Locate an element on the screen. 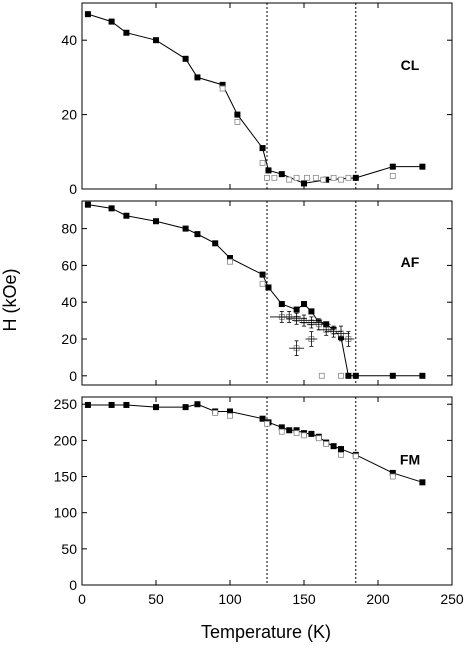 Image resolution: width=469 pixels, height=649 pixels. x-tick-label: 50 is located at coordinates (156, 599).